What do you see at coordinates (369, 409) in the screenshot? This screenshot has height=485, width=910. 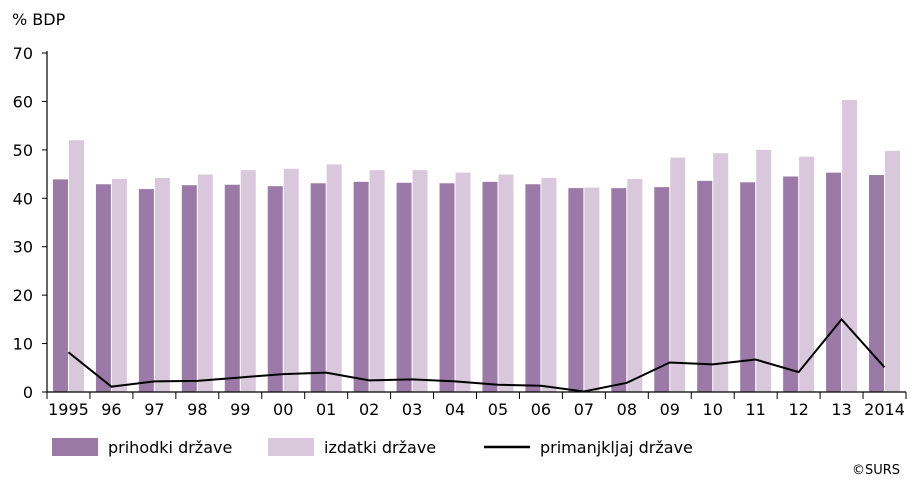 I see `x-tick-label: 02` at bounding box center [369, 409].